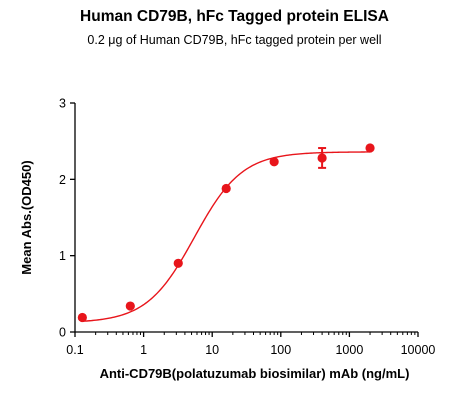  Describe the element at coordinates (234, 16) in the screenshot. I see `chart-title: Human CD79B, hFc Tagged protein ELISA` at that location.